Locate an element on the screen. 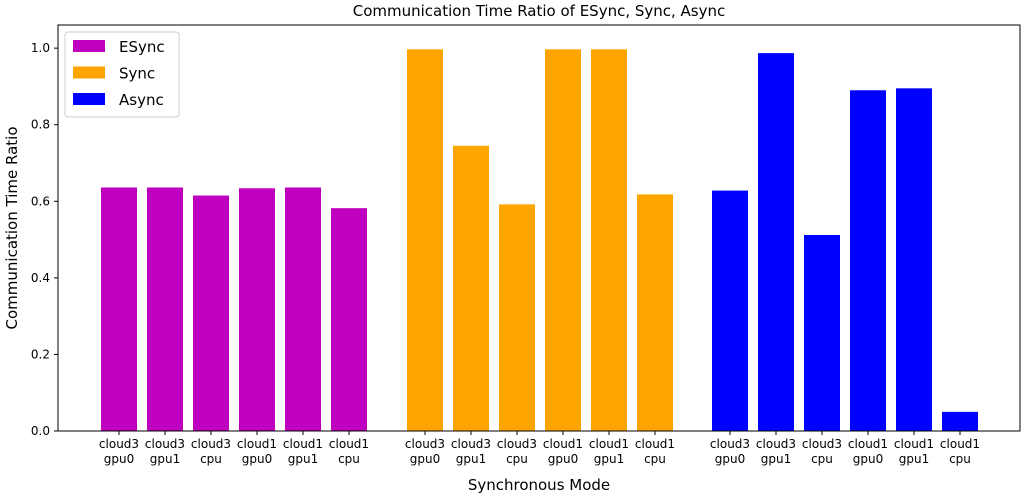 Image resolution: width=1024 pixels, height=494 pixels. y-tick-label: 0.8 is located at coordinates (40, 125).